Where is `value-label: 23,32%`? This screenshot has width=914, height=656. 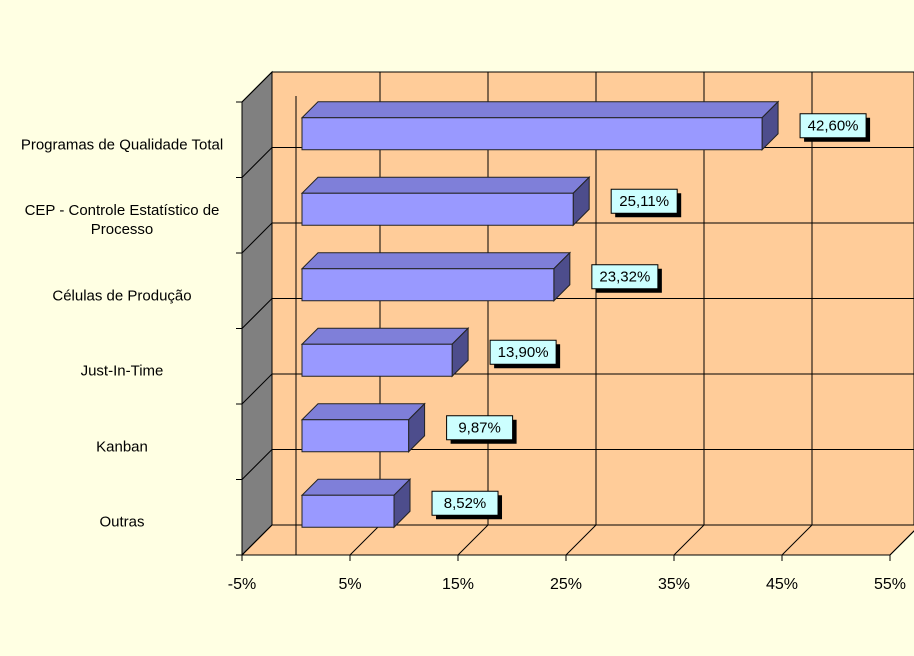
value-label: 23,32% is located at coordinates (624, 277).